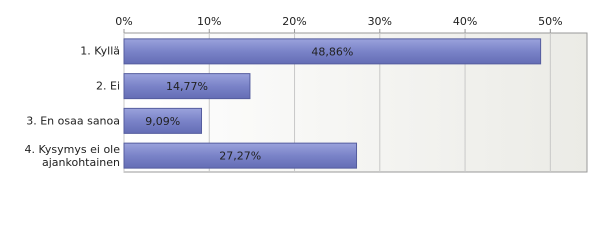  I want to click on x-tick-label: 50%, so click(550, 21).